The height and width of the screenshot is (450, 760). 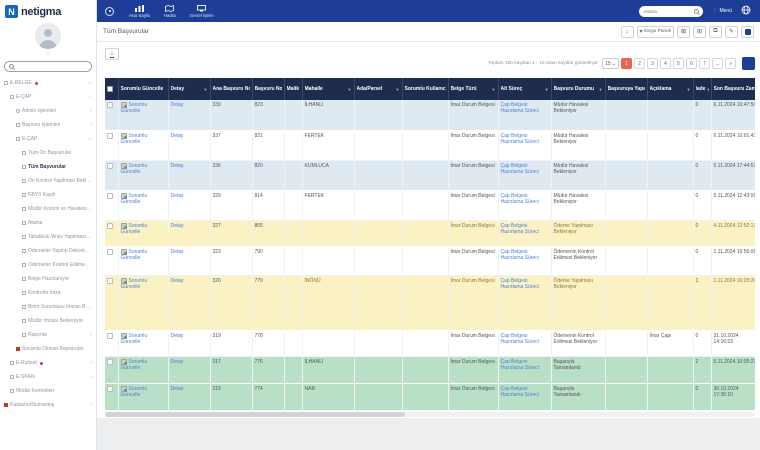 What do you see at coordinates (48, 377) in the screenshot?
I see `sidebar-item-e-skan: E-SKAN ›` at bounding box center [48, 377].